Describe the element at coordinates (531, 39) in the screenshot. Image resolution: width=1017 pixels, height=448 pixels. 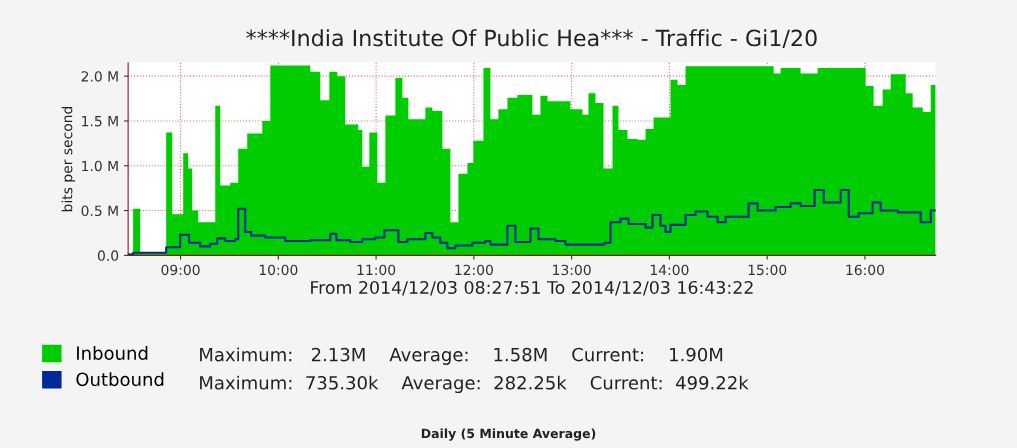
I see `chart-title: ****India Institute Of Public Hea*** - Traffic - Gi1/20` at that location.